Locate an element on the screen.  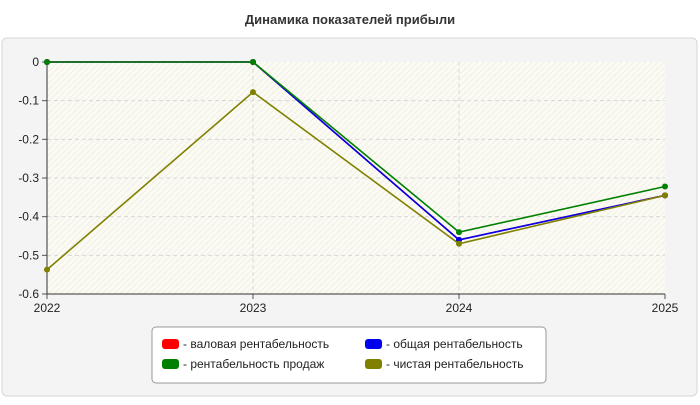
y-tick-label: -0.1 is located at coordinates (28, 101).